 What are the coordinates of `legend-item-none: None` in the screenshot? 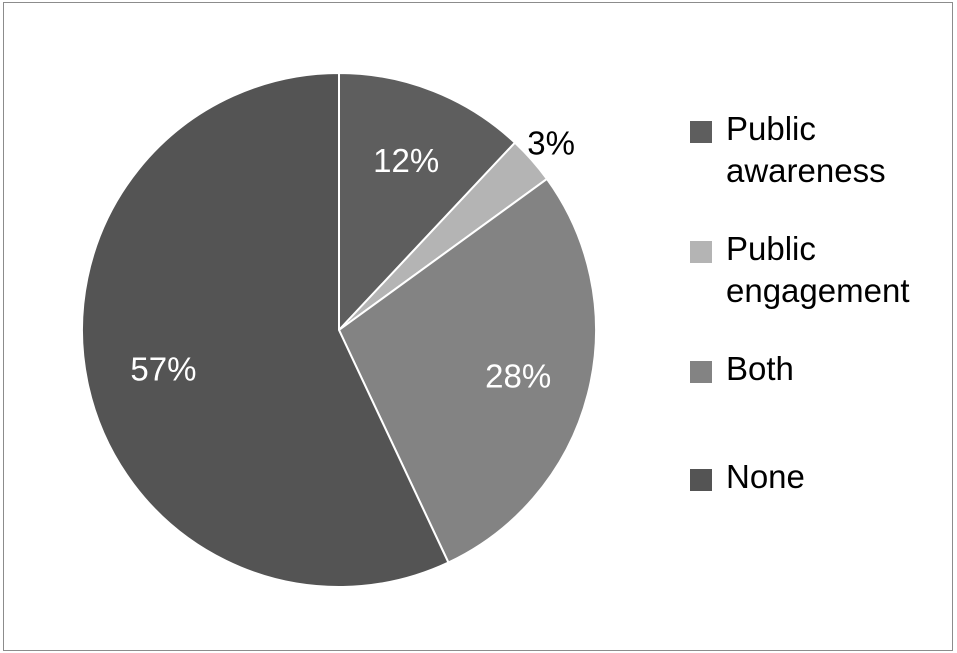 It's located at (821, 477).